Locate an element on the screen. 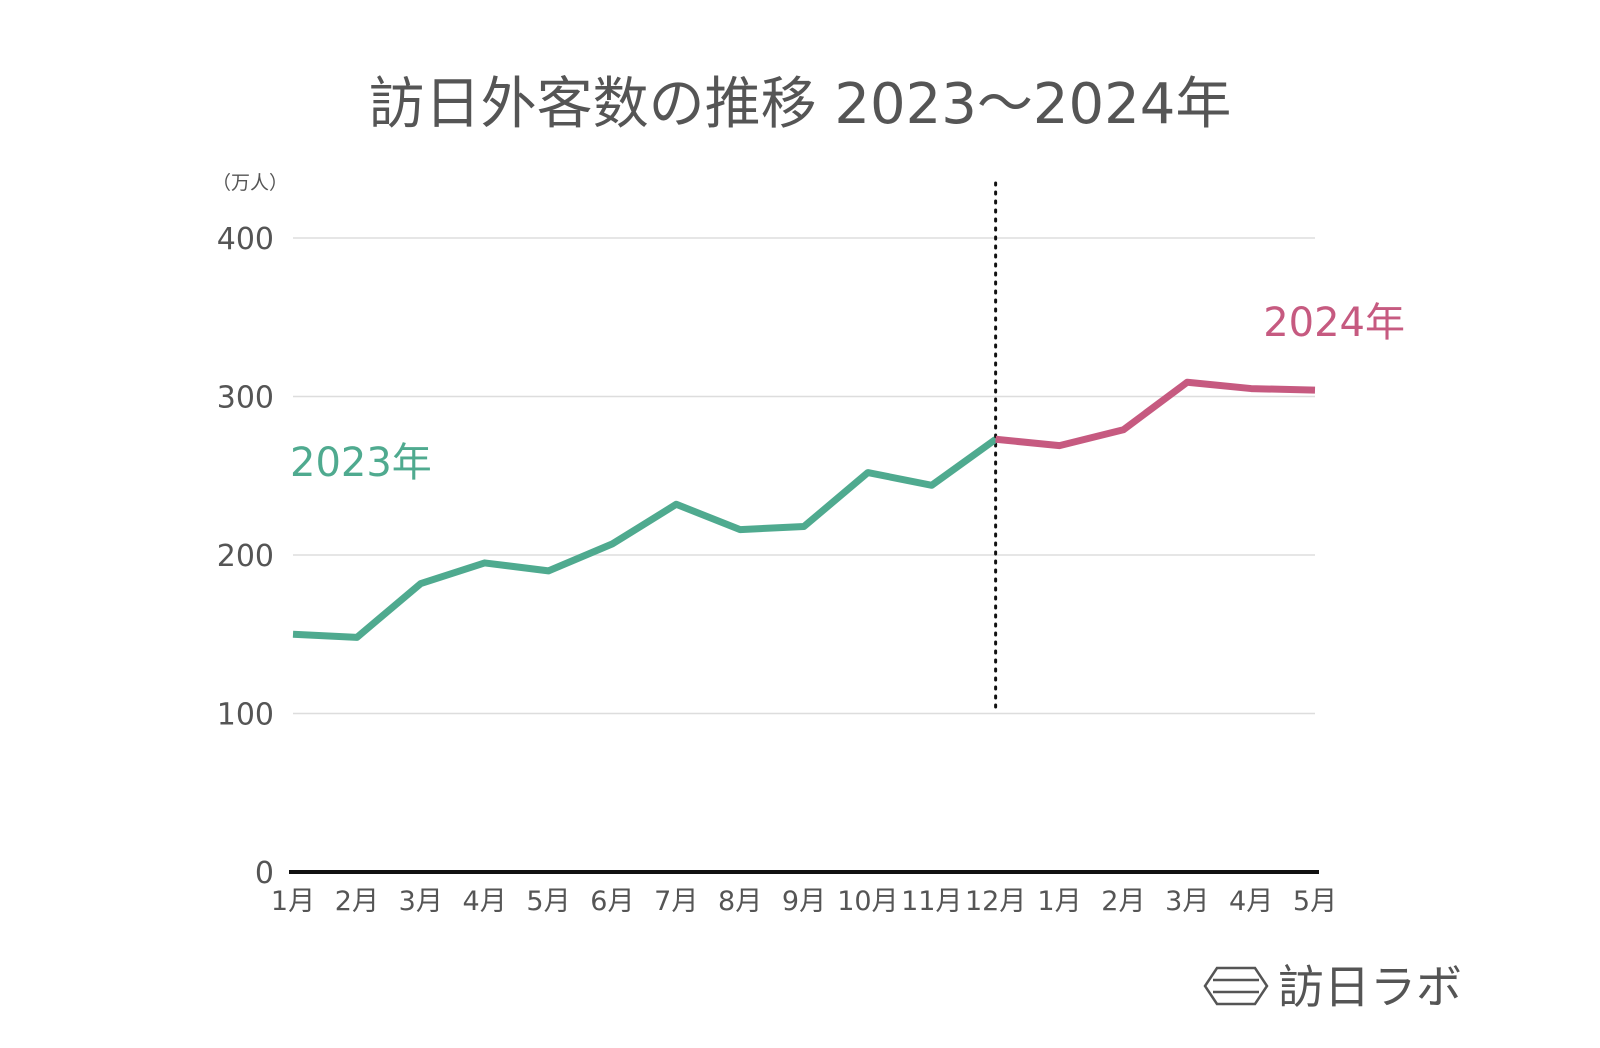 The image size is (1600, 1048). logo-icon is located at coordinates (1236, 986).